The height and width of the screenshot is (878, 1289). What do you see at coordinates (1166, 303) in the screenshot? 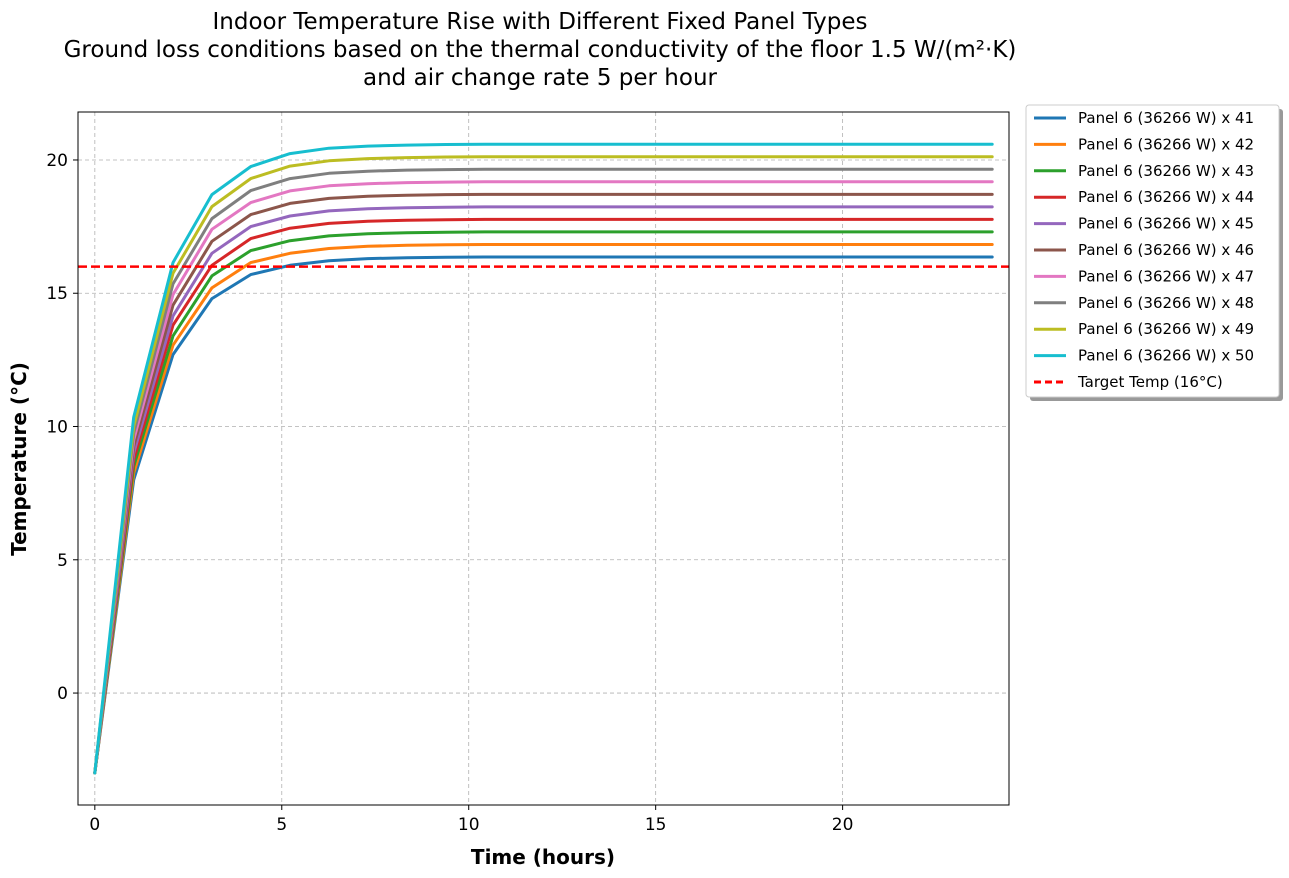
I see `legend-label: Panel 6 (36266 W) x 48` at bounding box center [1166, 303].